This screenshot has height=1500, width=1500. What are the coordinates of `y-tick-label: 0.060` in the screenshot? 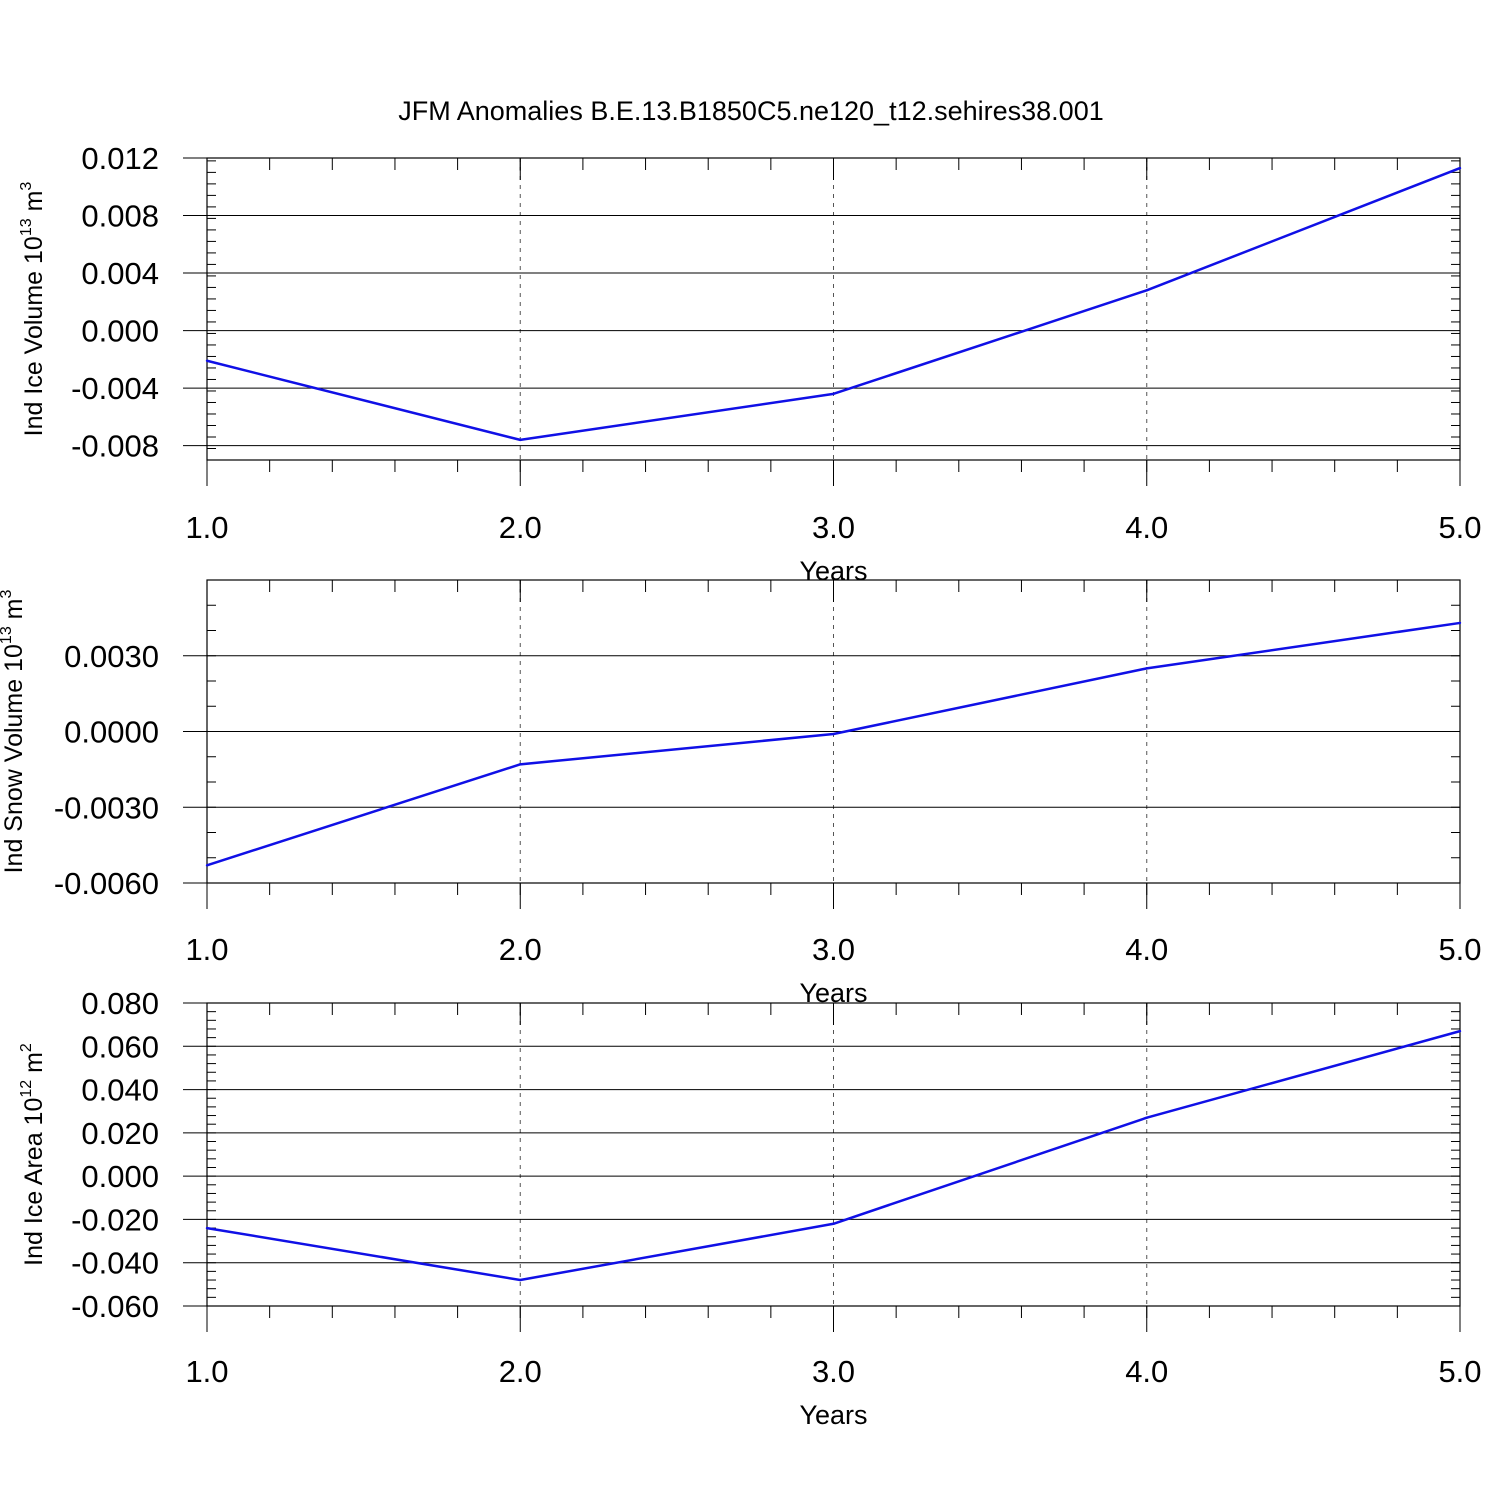 It's located at (120, 1046).